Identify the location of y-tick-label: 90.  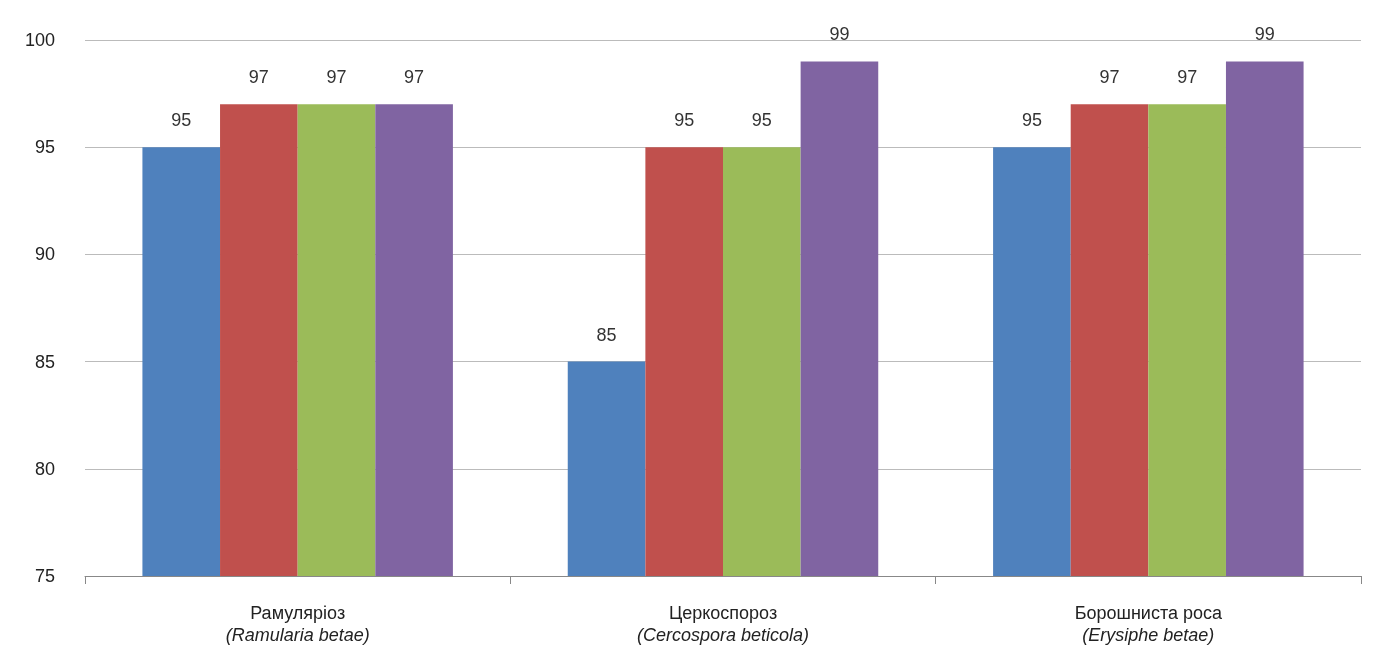
(44, 254).